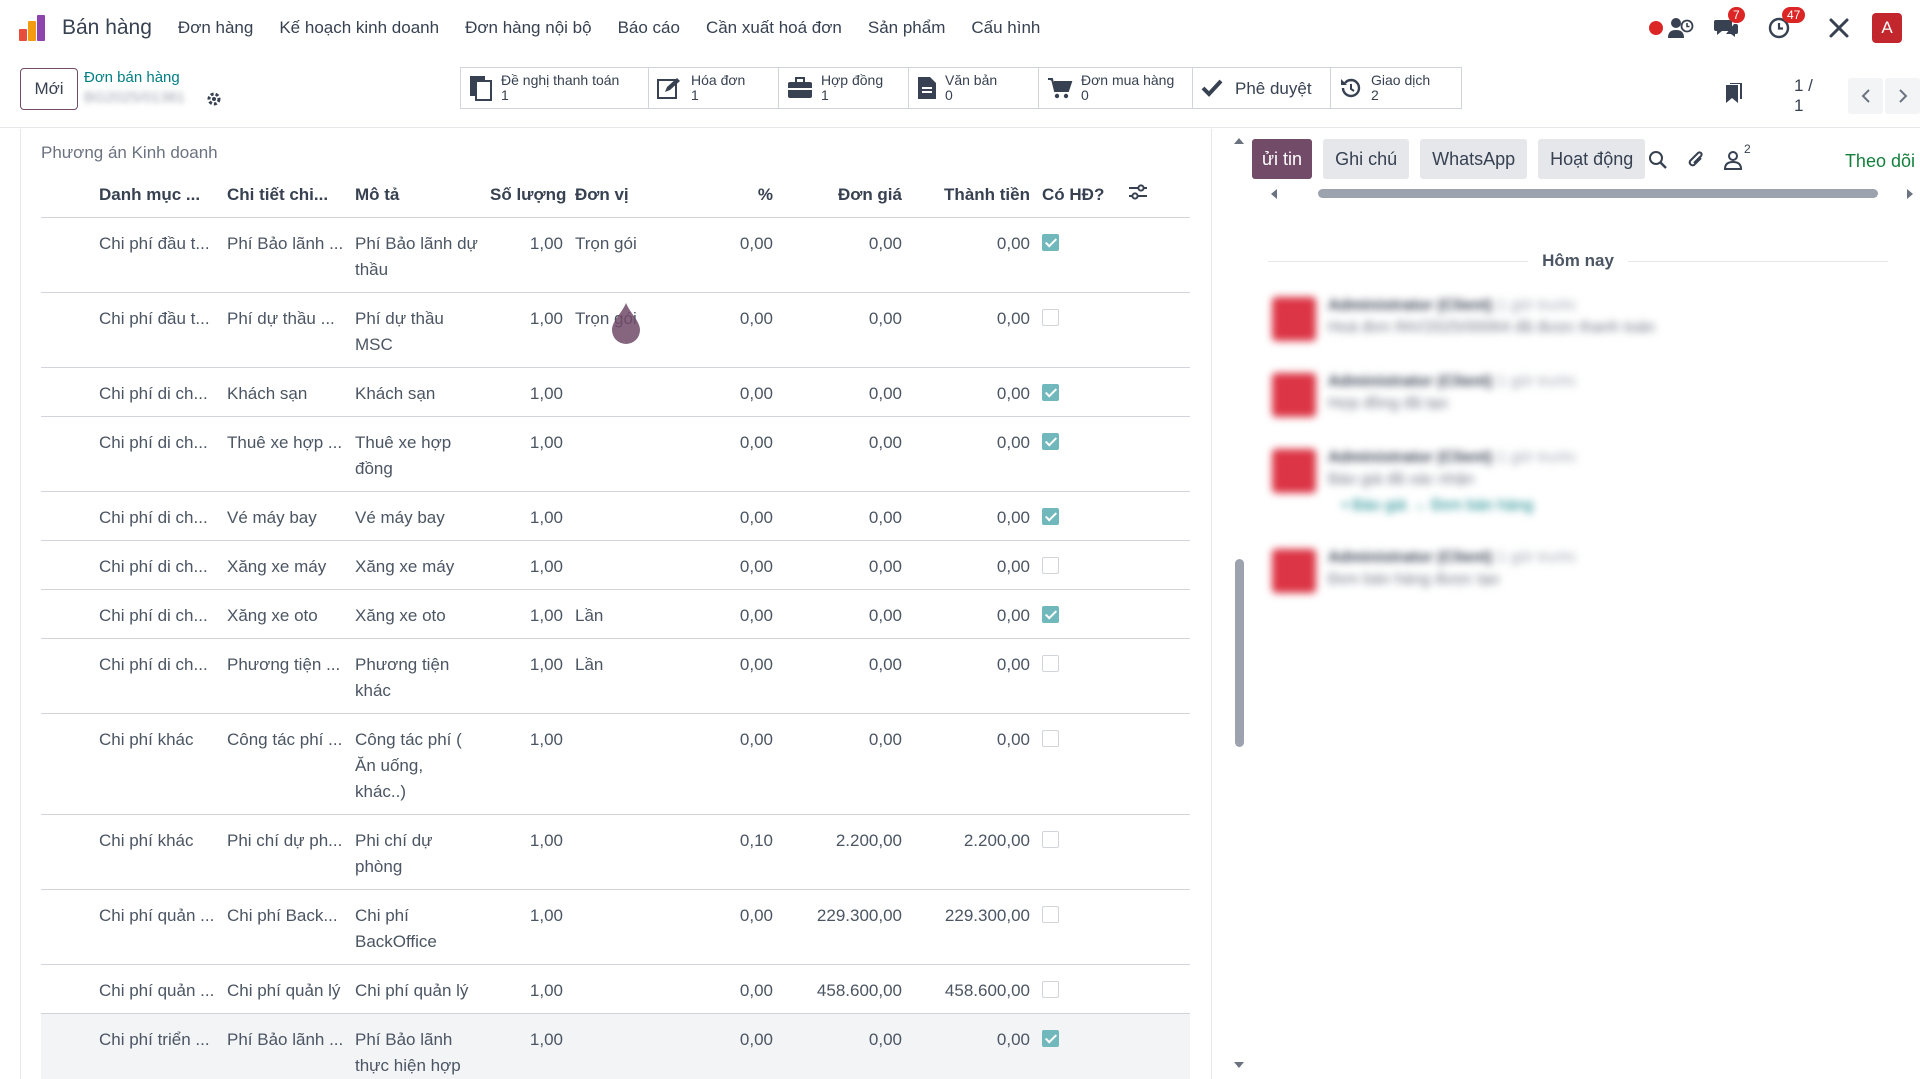 Image resolution: width=1920 pixels, height=1079 pixels. Describe the element at coordinates (285, 989) in the screenshot. I see `cell-detail: Chi phí quản lý` at that location.